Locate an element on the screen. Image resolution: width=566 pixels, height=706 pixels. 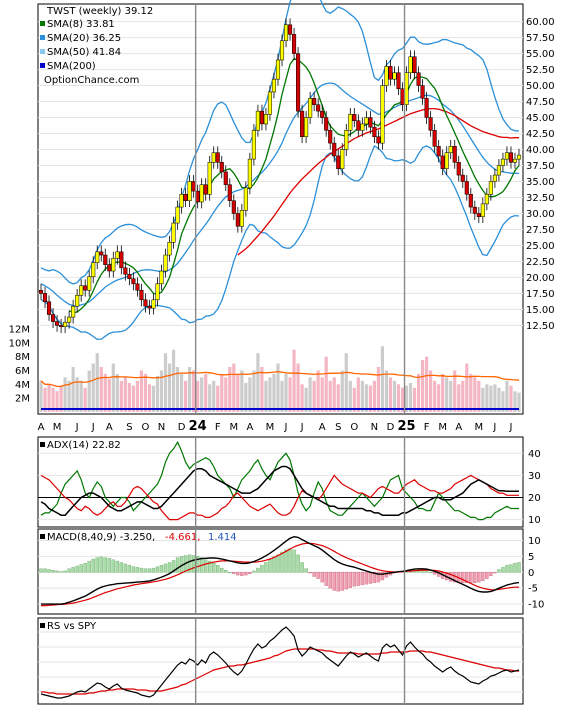
price-tick-label: 52.50 is located at coordinates (540, 70).